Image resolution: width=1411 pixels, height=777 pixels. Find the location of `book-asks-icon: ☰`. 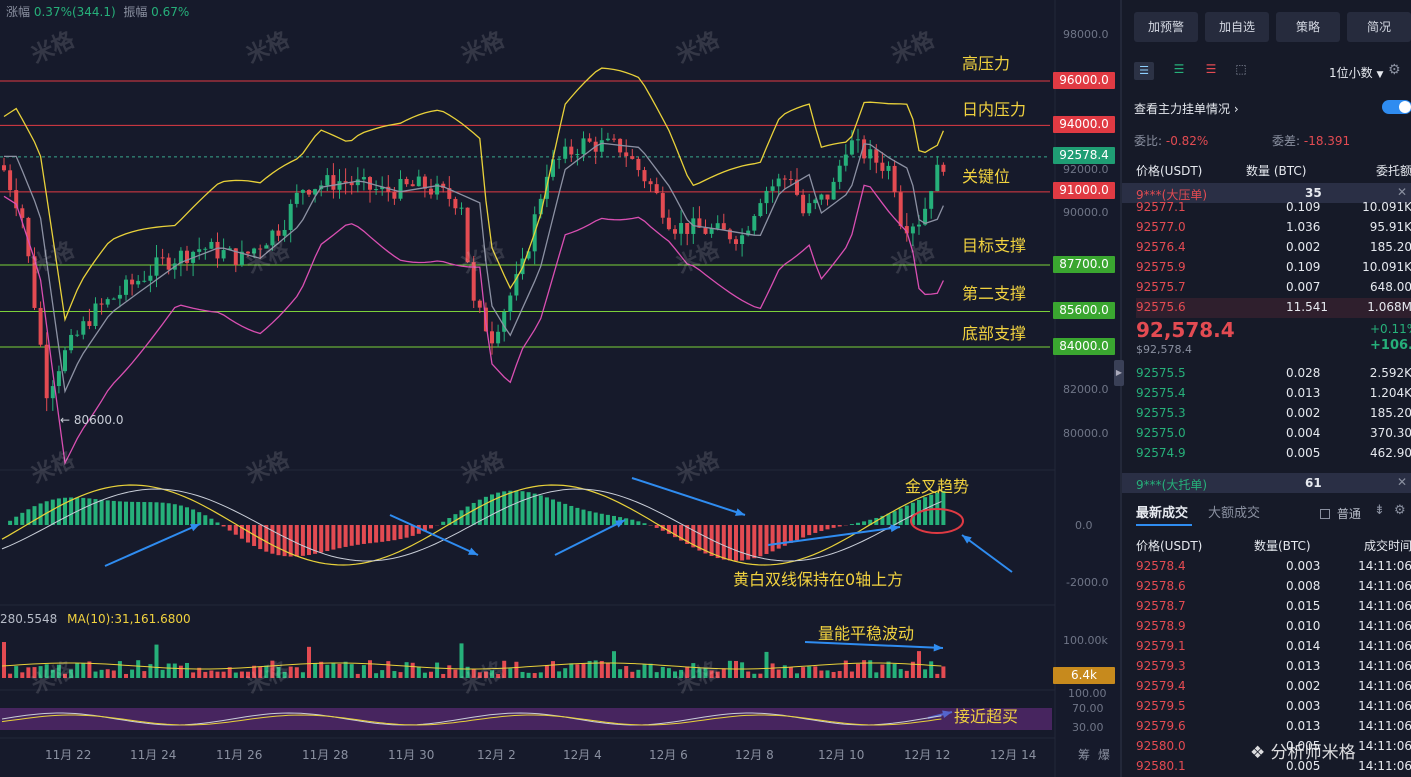

book-asks-icon: ☰ is located at coordinates (1211, 69).